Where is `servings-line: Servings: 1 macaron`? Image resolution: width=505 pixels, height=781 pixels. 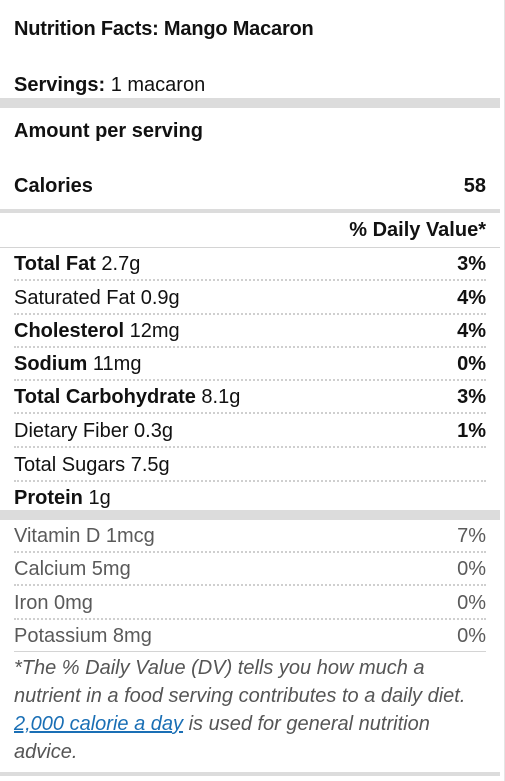
servings-line: Servings: 1 macaron is located at coordinates (109, 85).